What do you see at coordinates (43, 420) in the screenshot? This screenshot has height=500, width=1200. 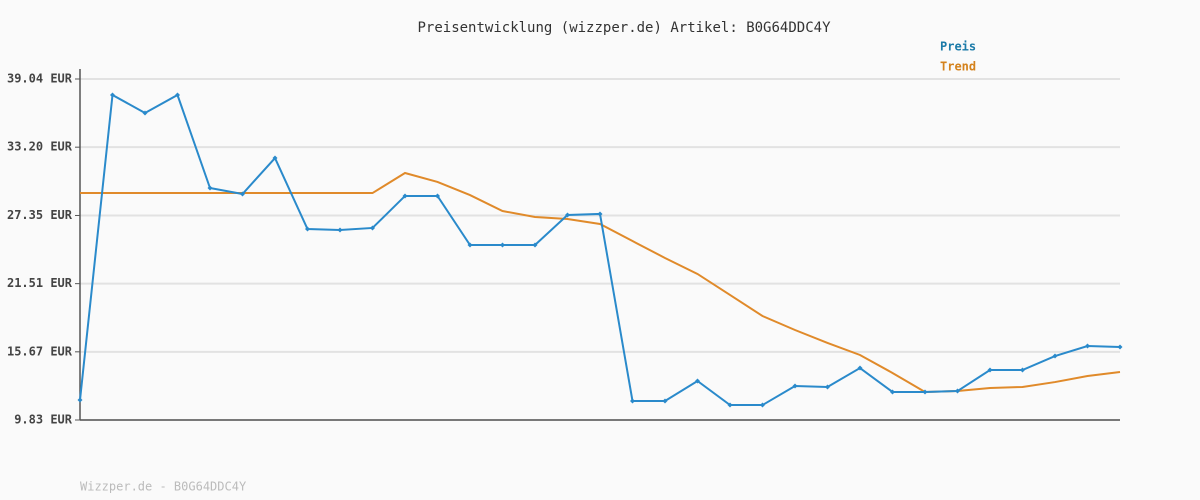 I see `y-tick-label: 9.83 EUR` at bounding box center [43, 420].